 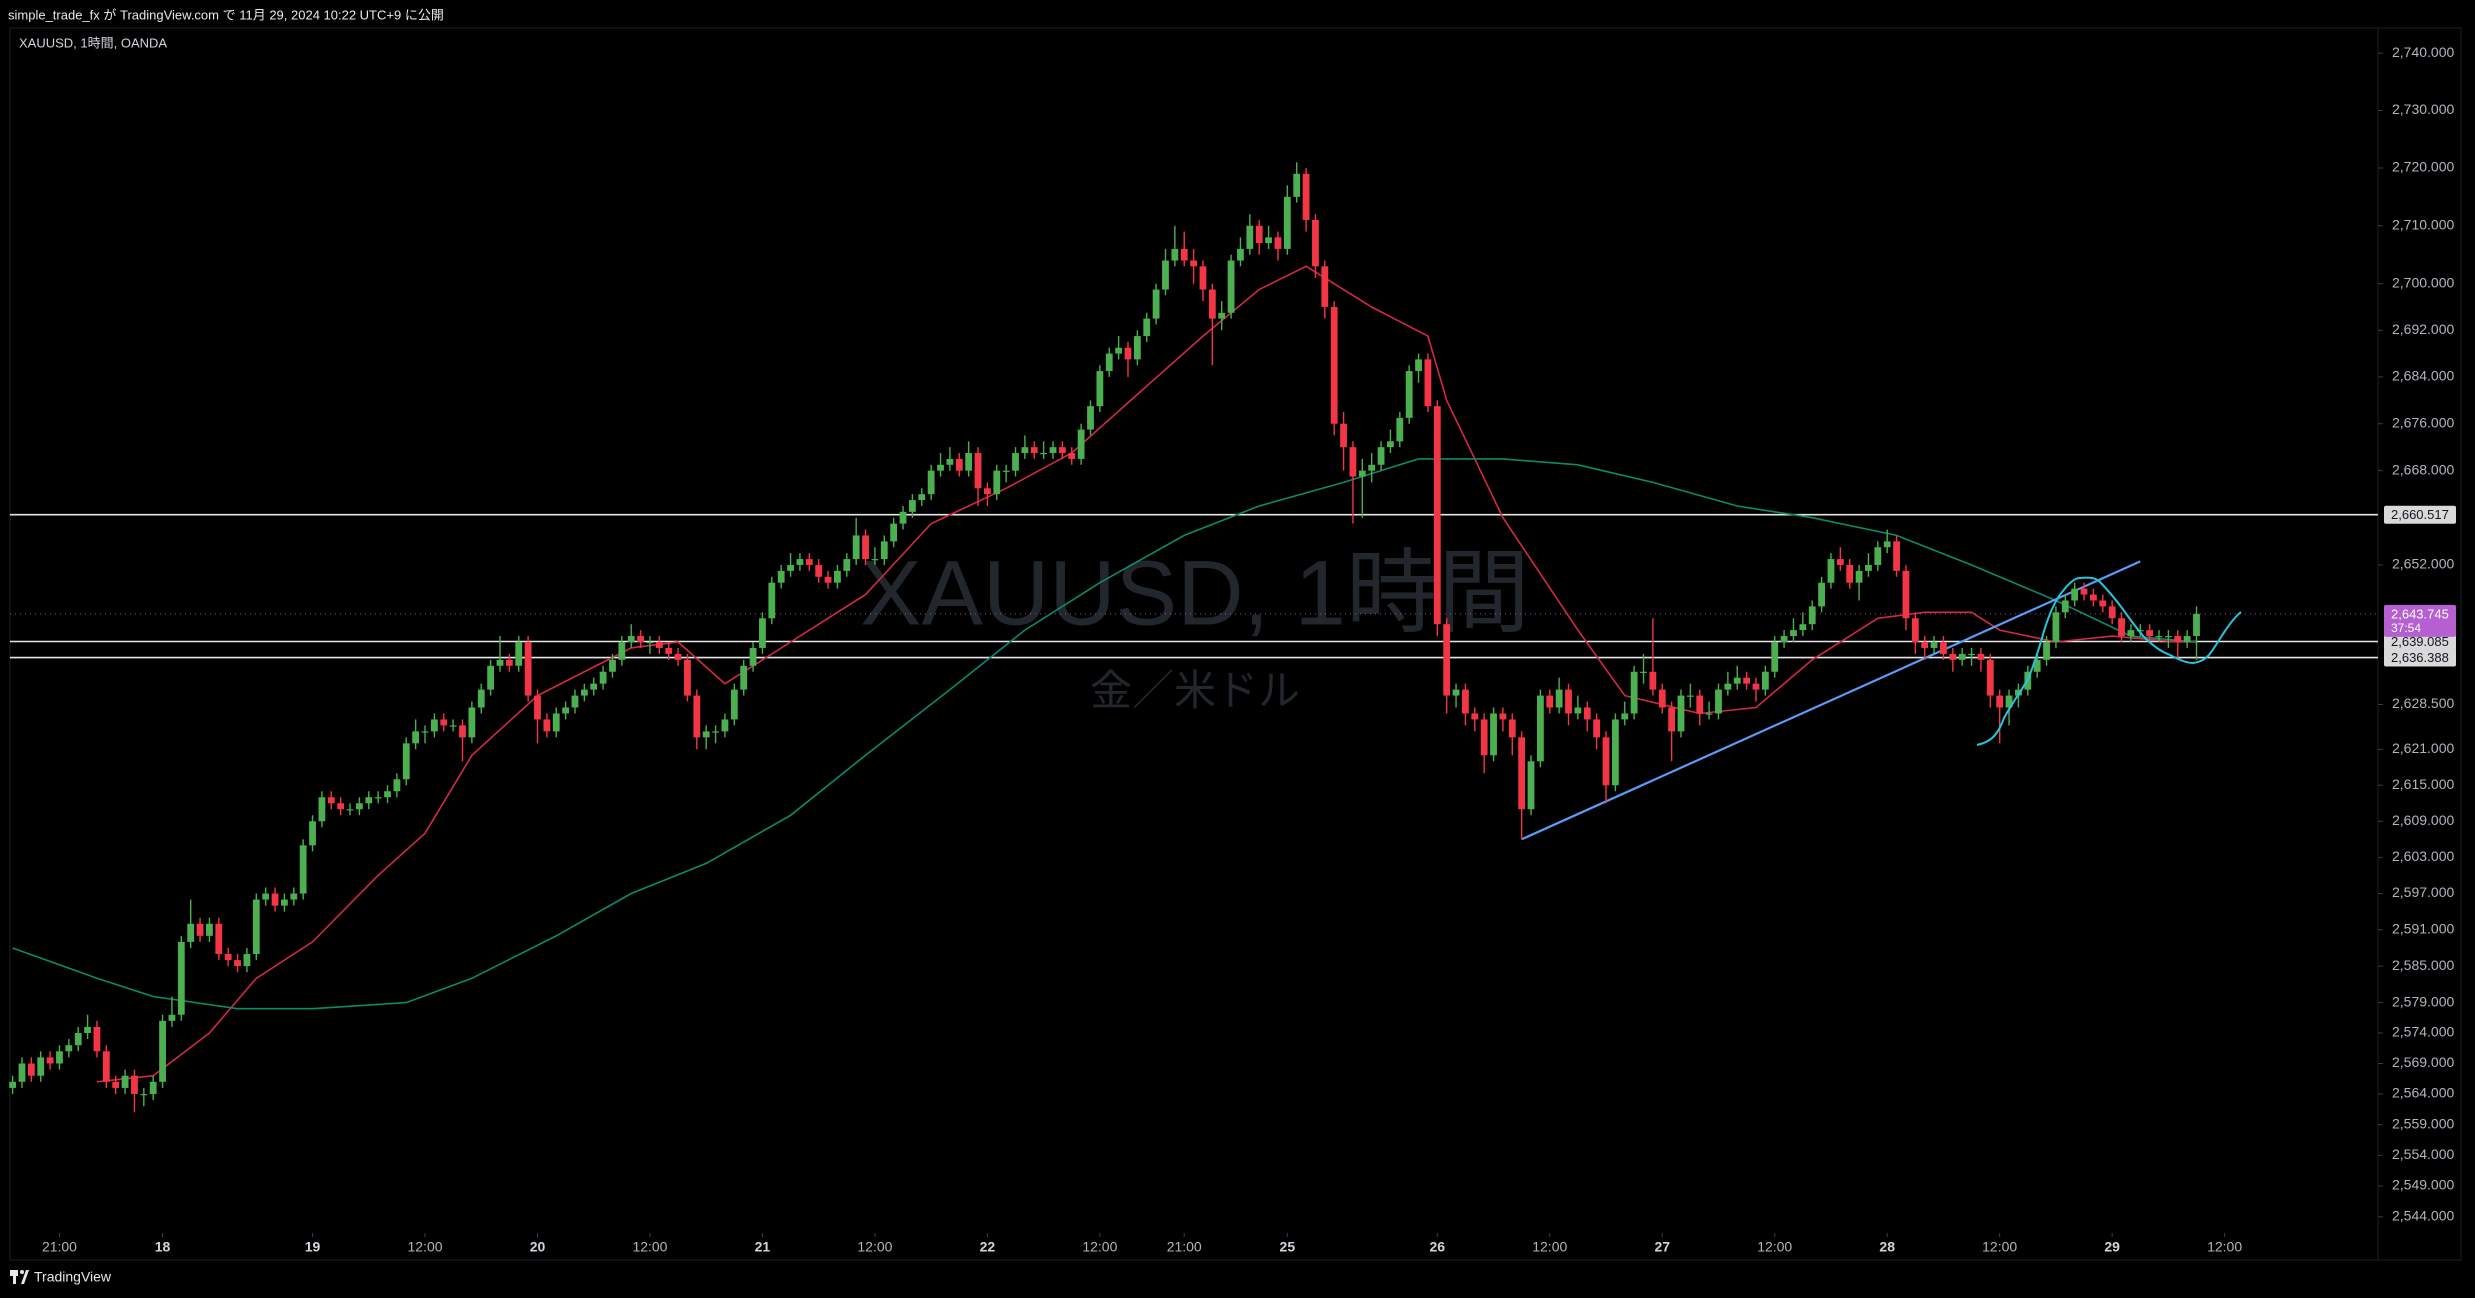 What do you see at coordinates (61, 1277) in the screenshot?
I see `footer: TradingView` at bounding box center [61, 1277].